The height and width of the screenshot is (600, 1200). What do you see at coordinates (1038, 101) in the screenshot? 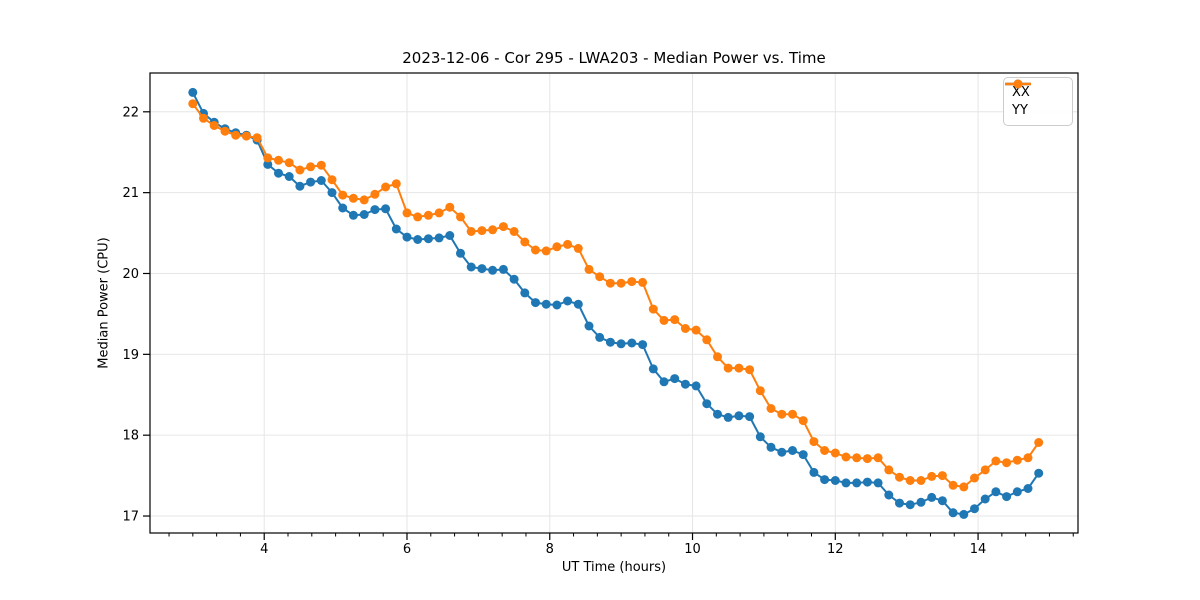
I see `legend: XX YY` at bounding box center [1038, 101].